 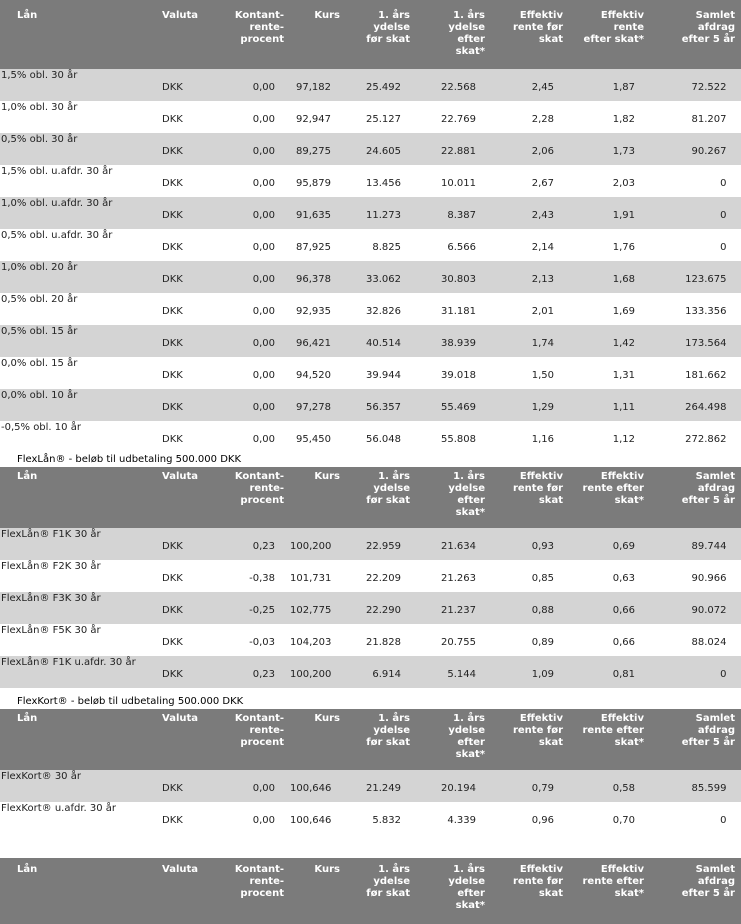 What do you see at coordinates (79, 437) in the screenshot?
I see `loan-name-cell: -0,5% obl. 10 år` at bounding box center [79, 437].